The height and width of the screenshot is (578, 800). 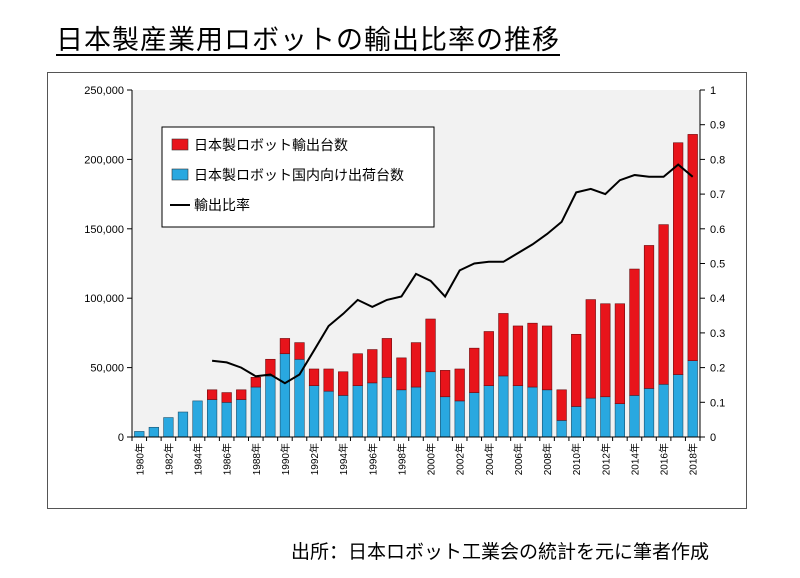 I want to click on y-right-tick-label: 0.8, so click(x=717, y=160).